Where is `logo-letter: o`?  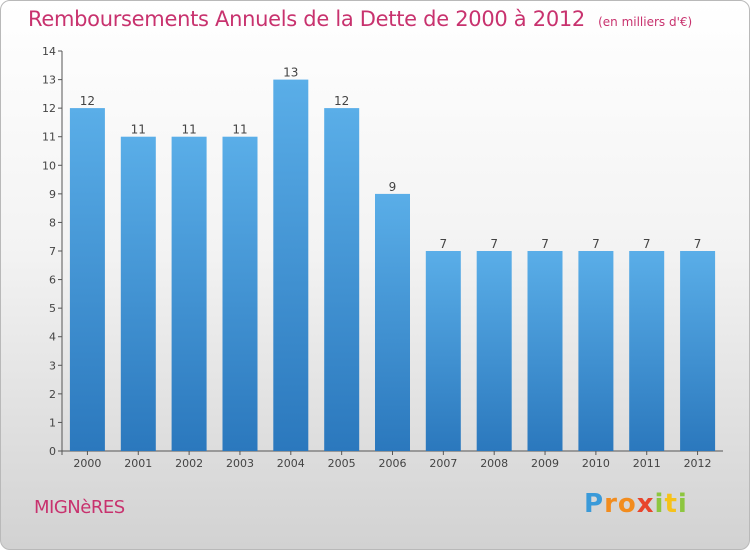 logo-letter: o is located at coordinates (627, 504).